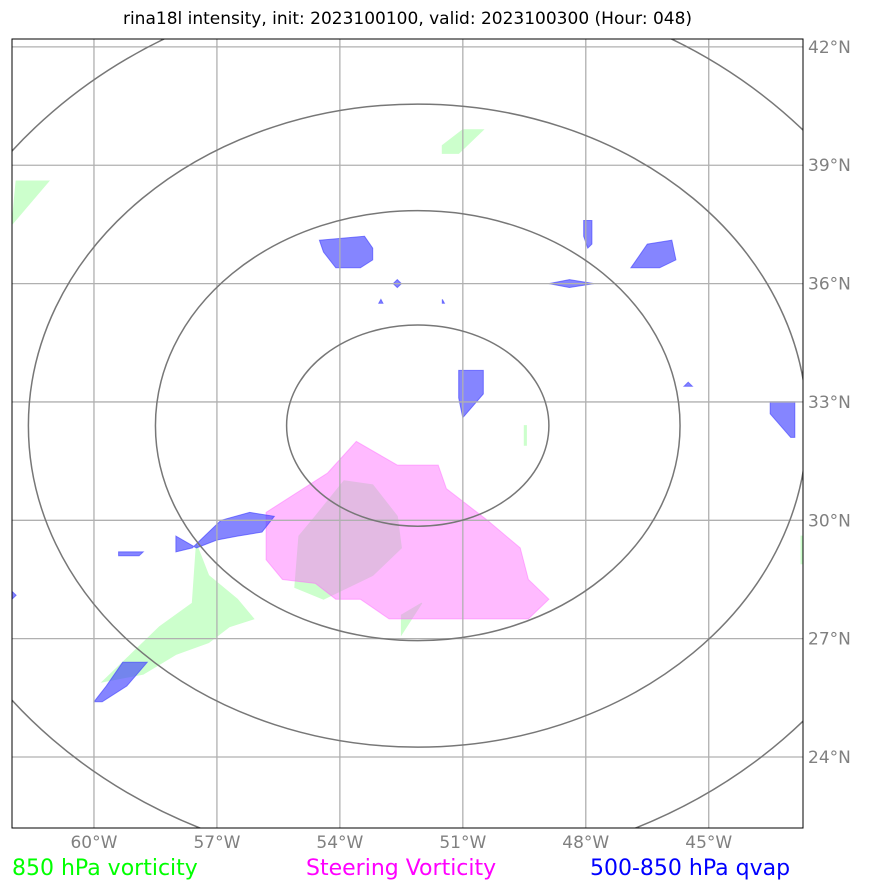 Image resolution: width=869 pixels, height=893 pixels. What do you see at coordinates (829, 758) in the screenshot?
I see `lat-tick-label: 24°N` at bounding box center [829, 758].